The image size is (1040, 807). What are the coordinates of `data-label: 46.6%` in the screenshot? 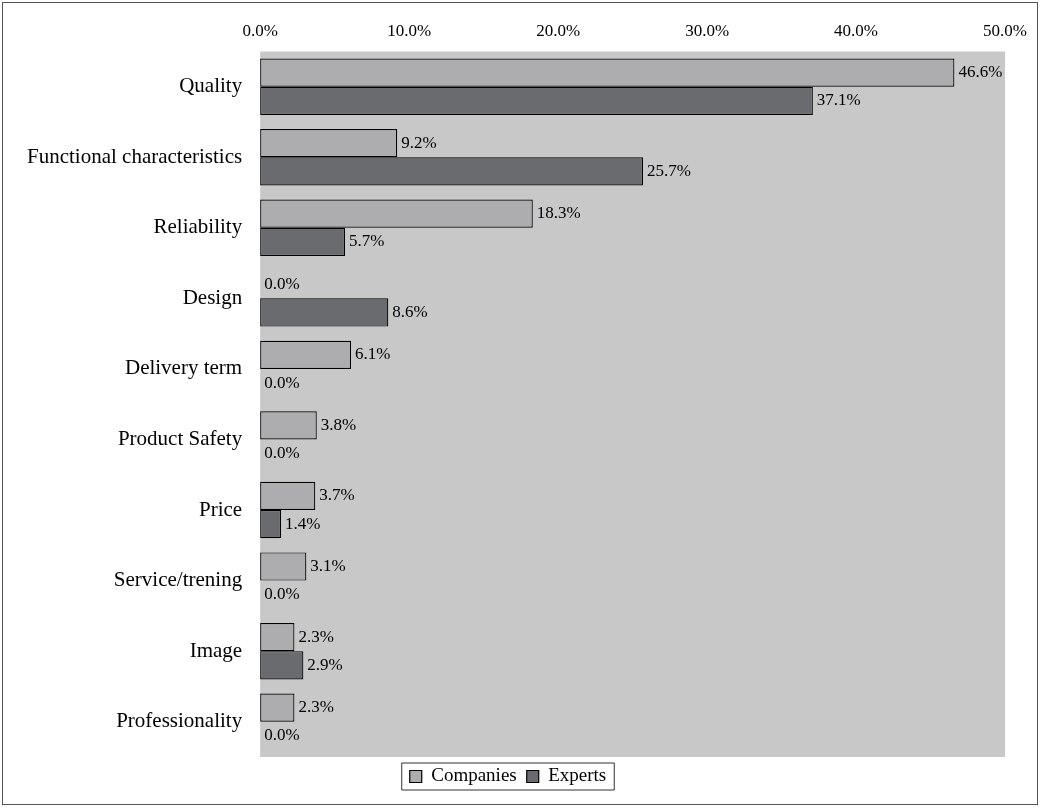 It's located at (980, 72).